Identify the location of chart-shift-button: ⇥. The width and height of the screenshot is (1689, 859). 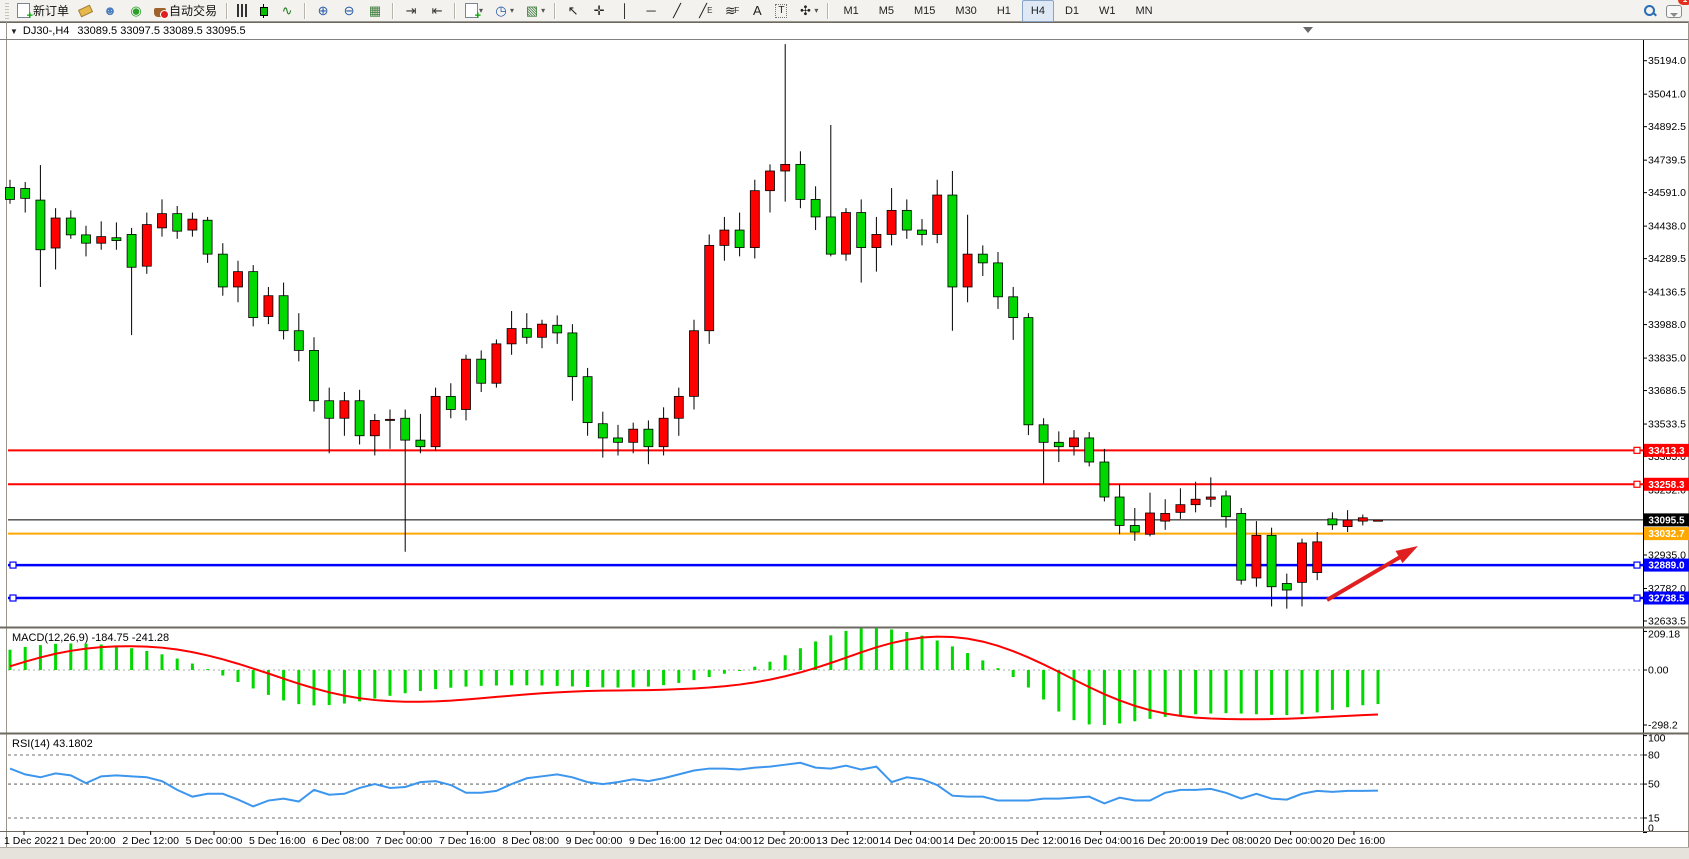
(411, 11).